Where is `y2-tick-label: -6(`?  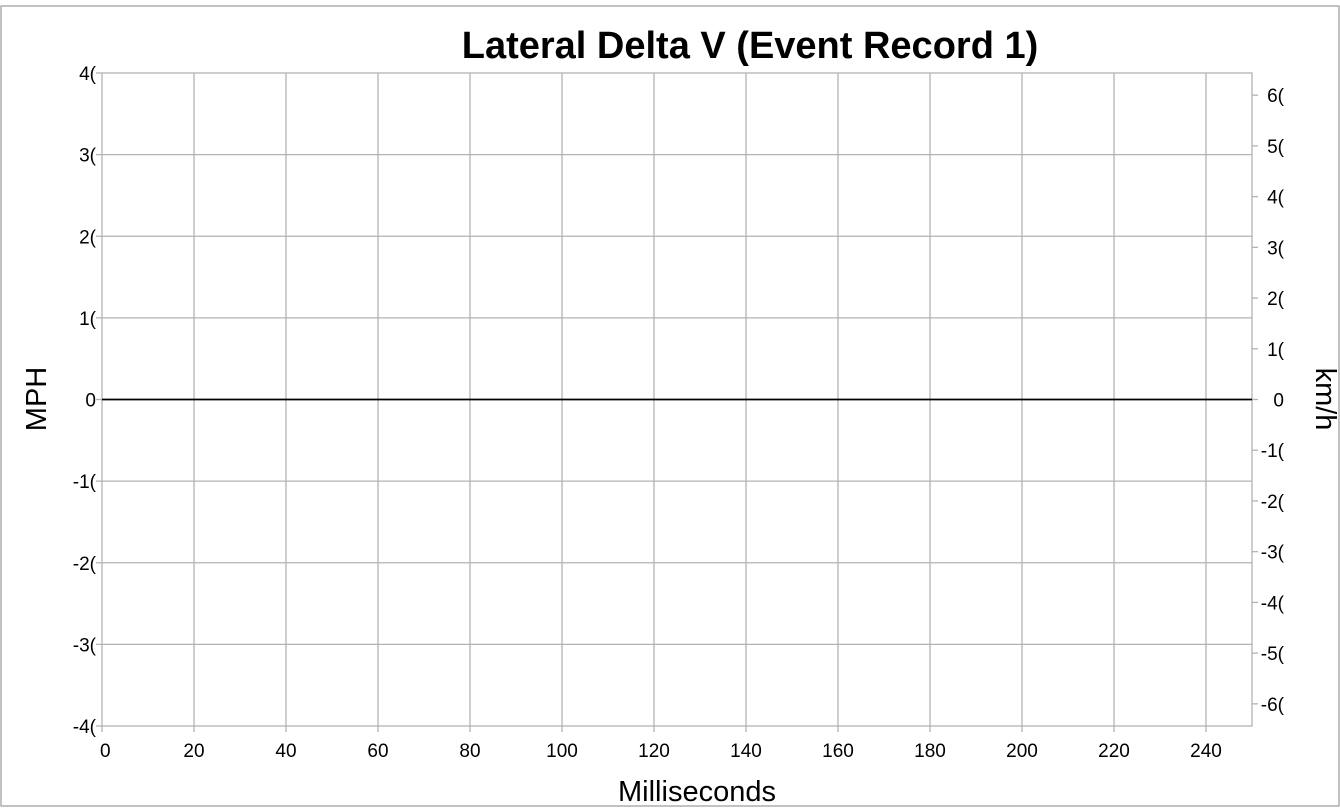
y2-tick-label: -6( is located at coordinates (1273, 705).